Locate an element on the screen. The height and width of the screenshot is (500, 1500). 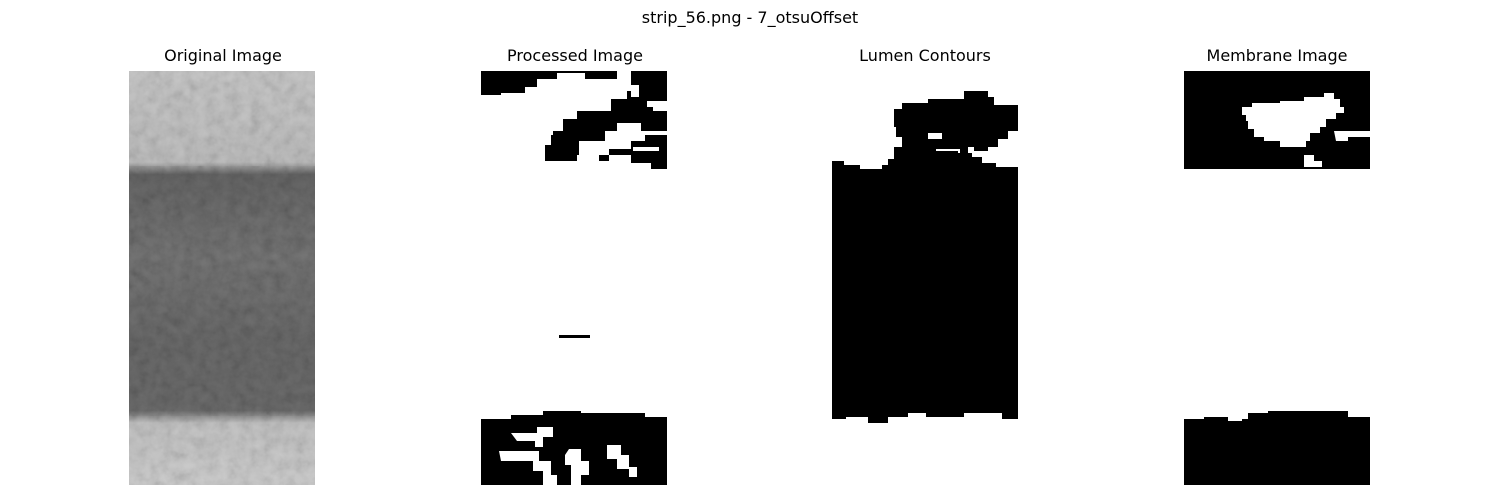
panel-membrane-image is located at coordinates (1277, 278).